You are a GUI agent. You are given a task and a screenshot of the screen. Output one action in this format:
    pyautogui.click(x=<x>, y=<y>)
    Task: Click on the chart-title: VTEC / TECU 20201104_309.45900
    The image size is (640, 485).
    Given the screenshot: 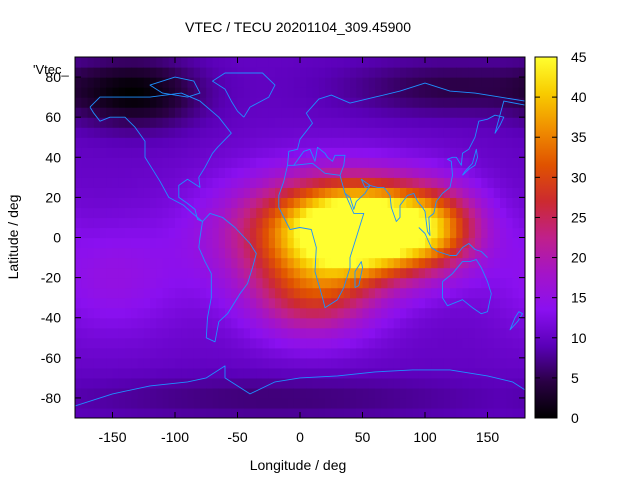 What is the action you would take?
    pyautogui.click(x=298, y=27)
    